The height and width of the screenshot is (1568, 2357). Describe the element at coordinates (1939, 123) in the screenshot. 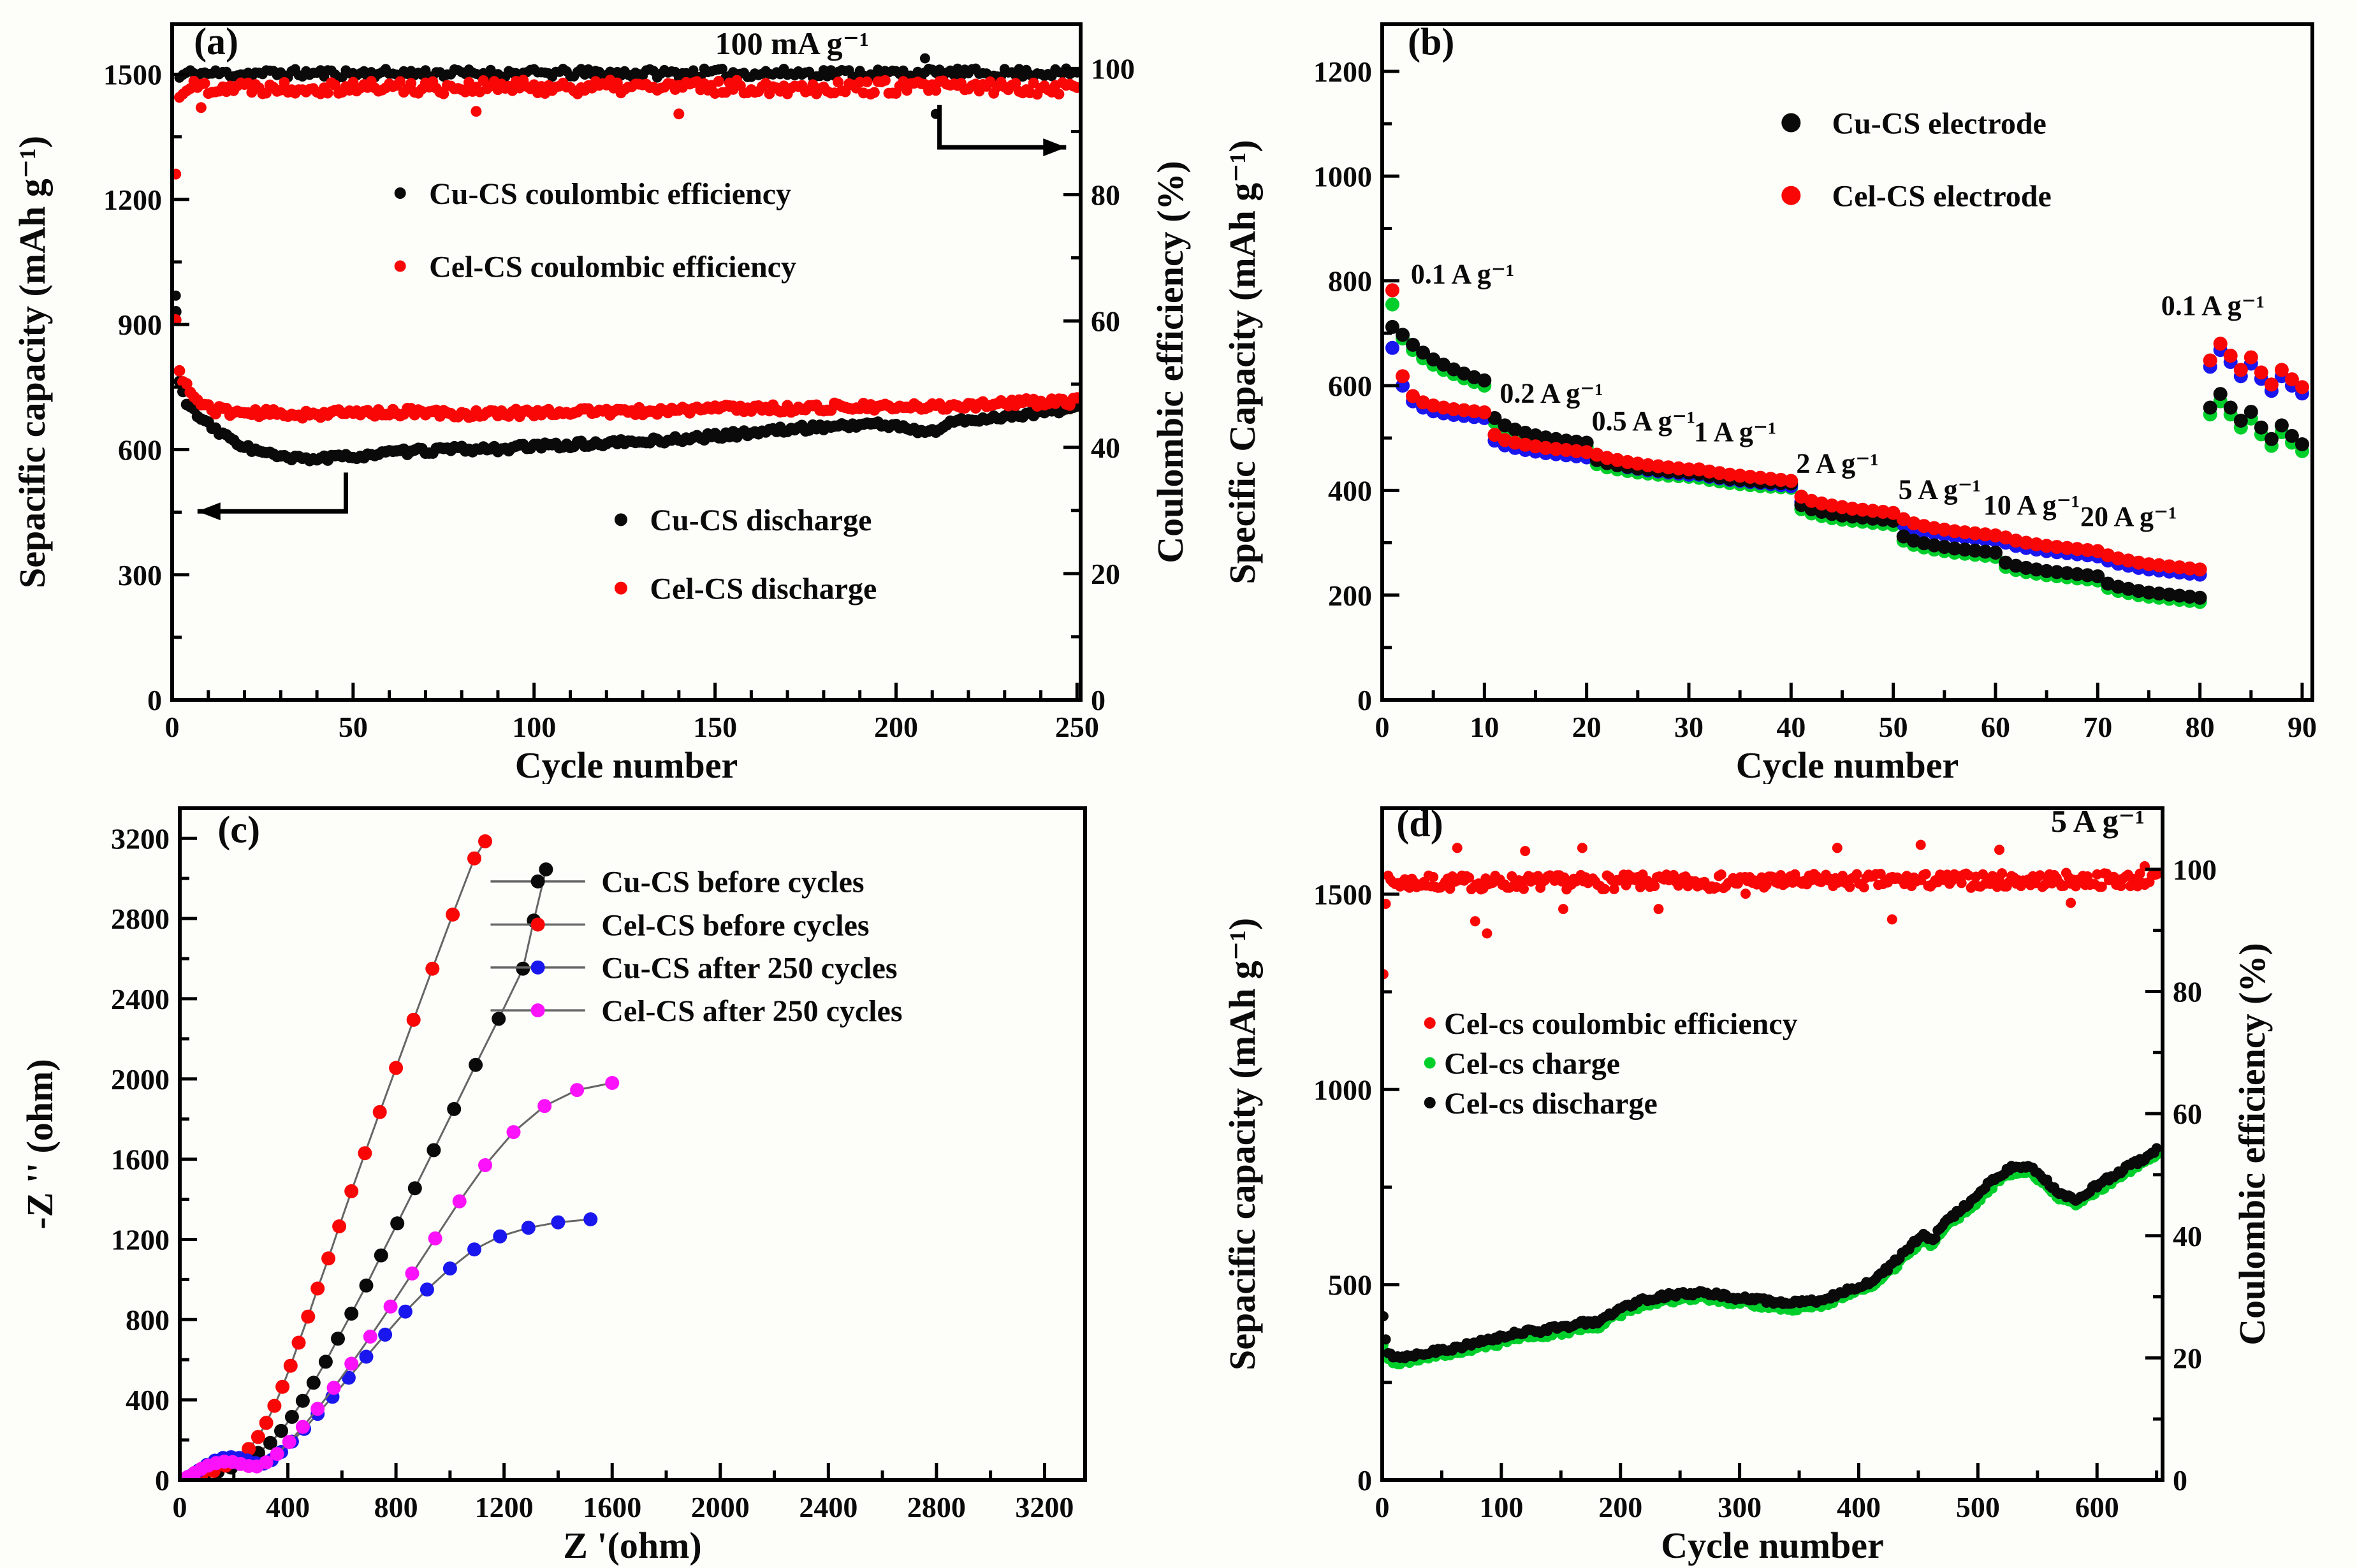

I see `legend-label: Cu-CS electrode` at that location.